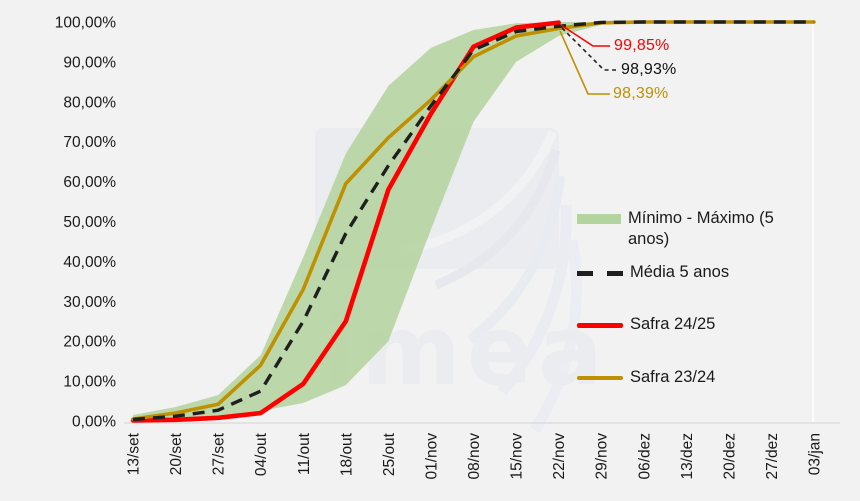 The height and width of the screenshot is (501, 860). What do you see at coordinates (641, 93) in the screenshot?
I see `annotation-safra-23-24: 98,39%` at bounding box center [641, 93].